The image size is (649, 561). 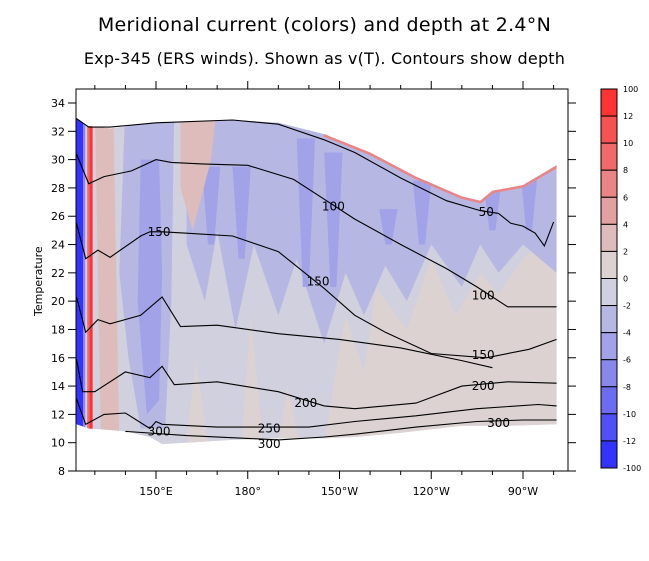 I want to click on contour-line-150b, so click(x=284, y=332).